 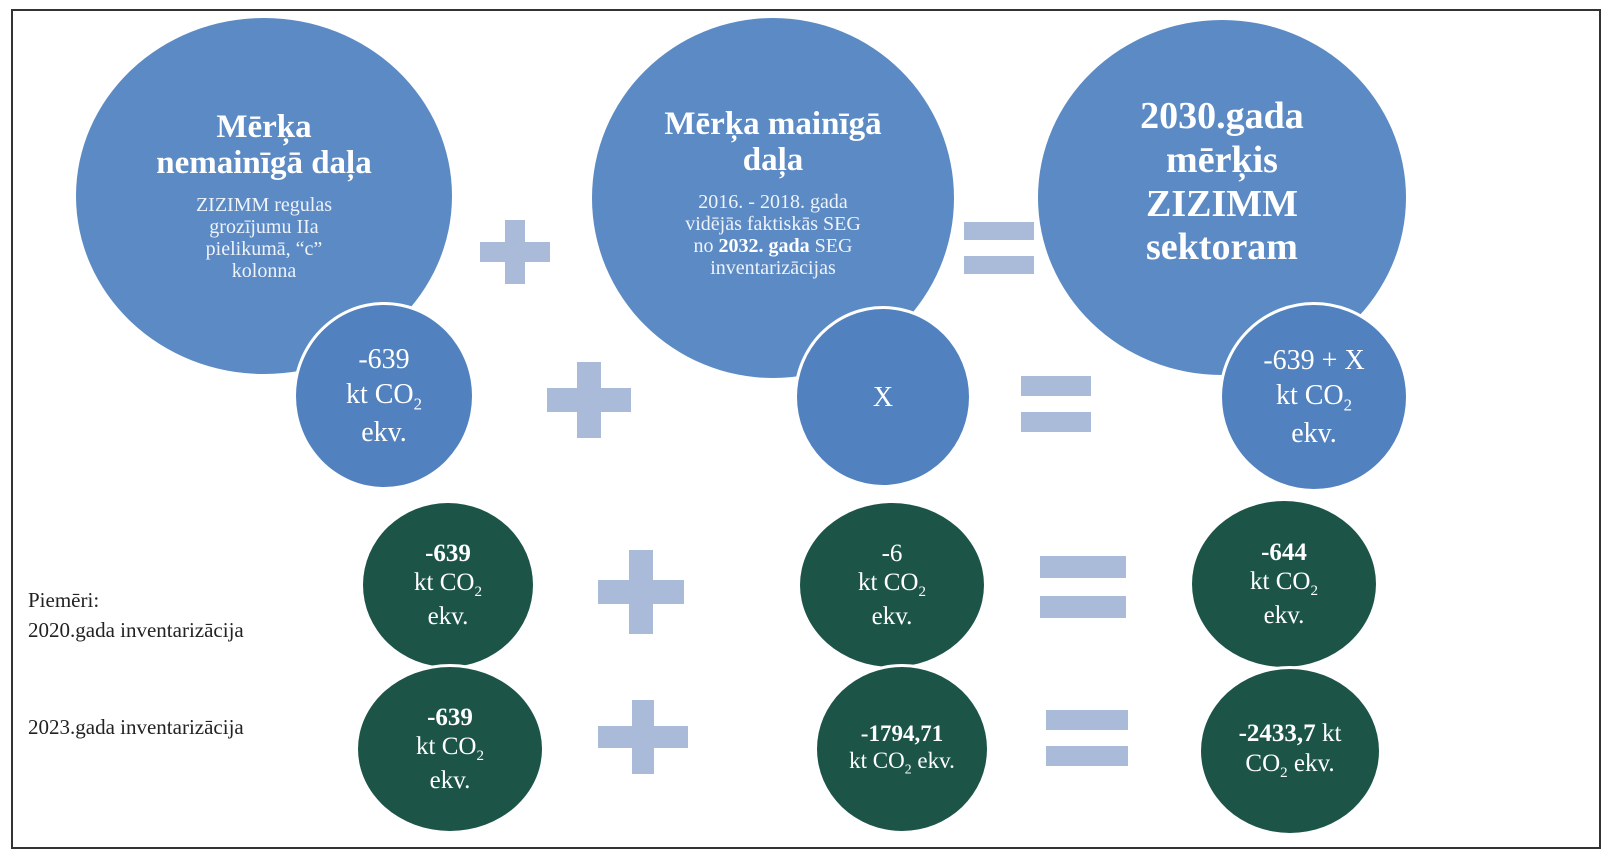 I want to click on example-2023-target-circle: -2433,7 kt CO2 ekv., so click(x=1290, y=751).